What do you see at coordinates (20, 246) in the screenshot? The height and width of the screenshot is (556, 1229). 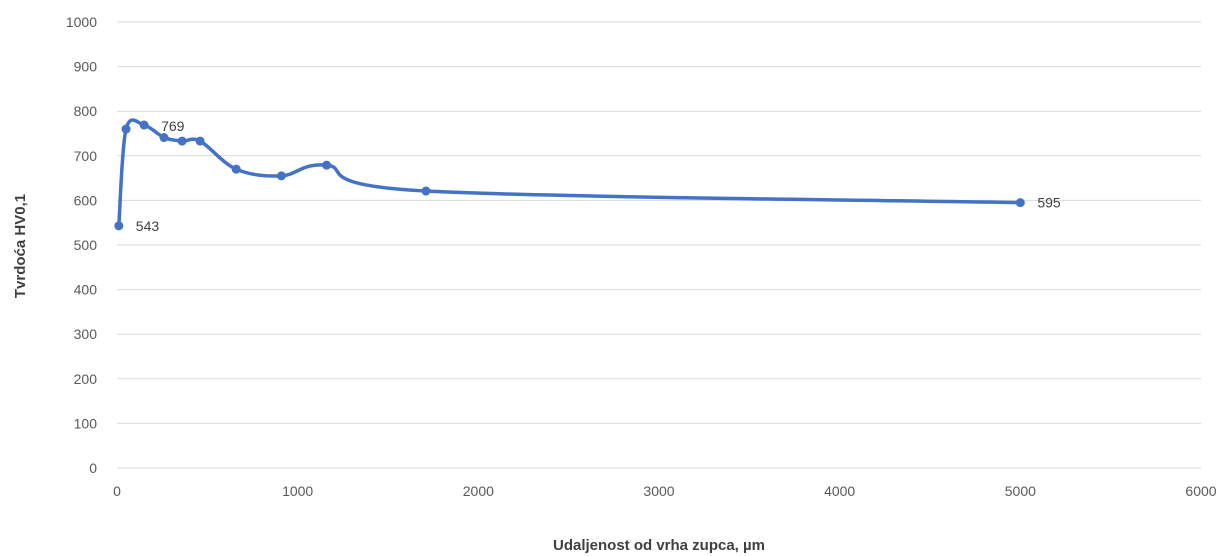 I see `y-axis-title: Tvrdoća HV0,1` at bounding box center [20, 246].